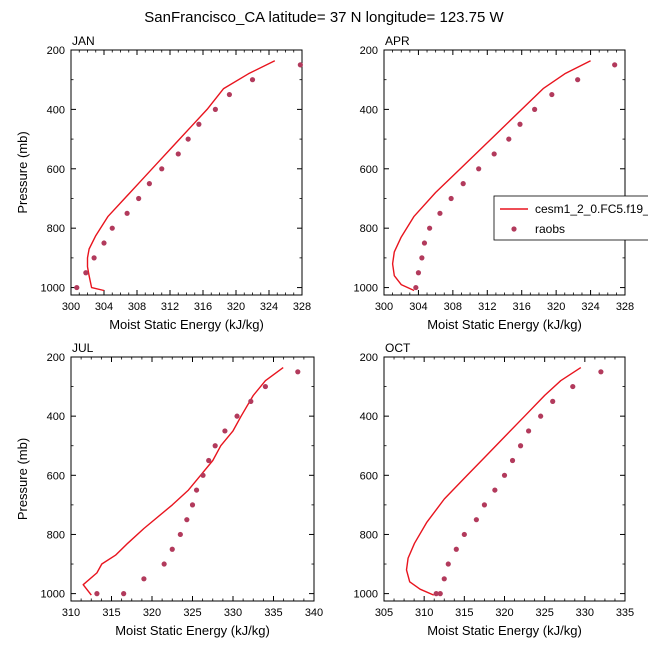 The image size is (648, 649). What do you see at coordinates (192, 613) in the screenshot?
I see `x-tick-label-jul: 325` at bounding box center [192, 613].